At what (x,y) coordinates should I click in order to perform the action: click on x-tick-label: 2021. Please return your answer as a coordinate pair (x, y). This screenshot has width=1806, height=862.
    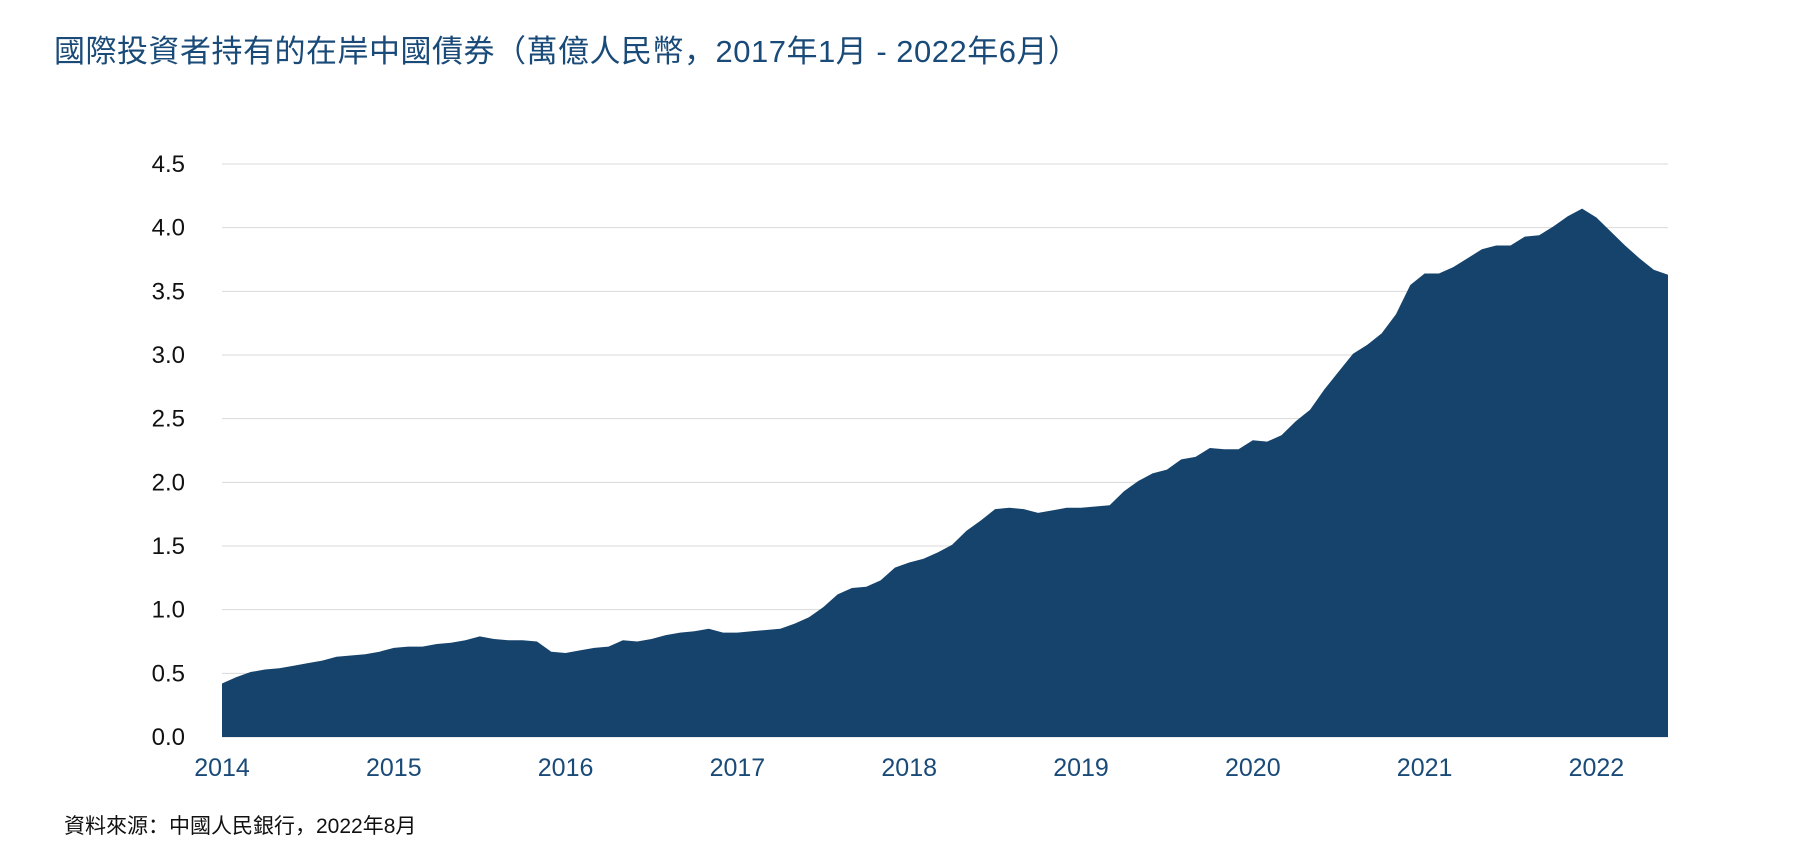
    Looking at the image, I should click on (1425, 768).